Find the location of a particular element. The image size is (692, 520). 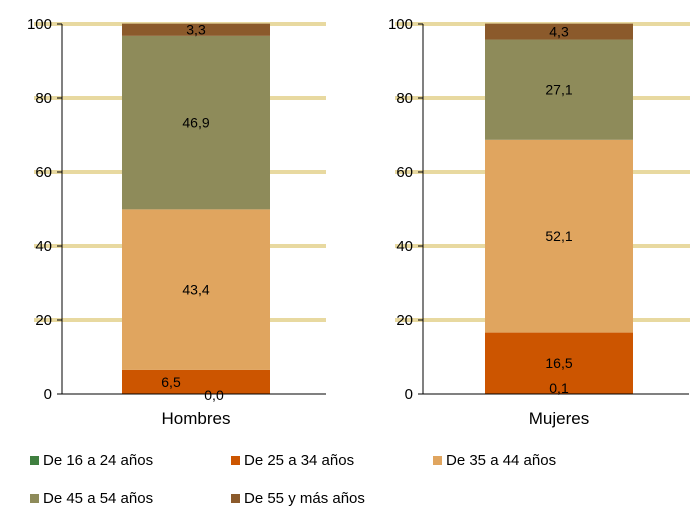

bar-segment is located at coordinates (196, 382).